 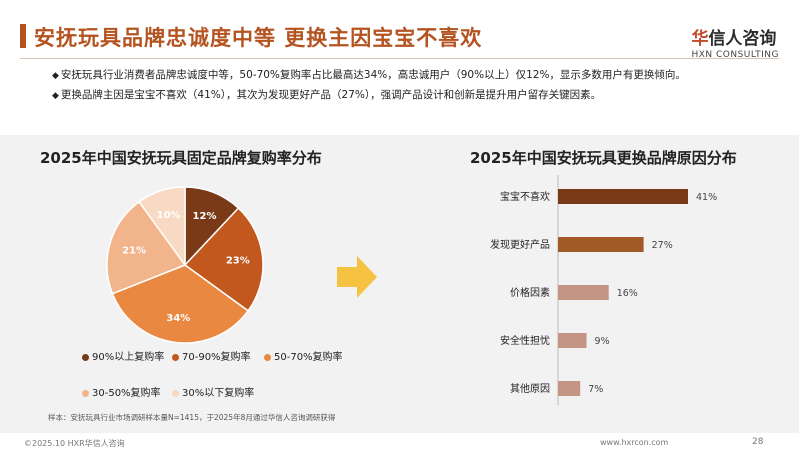 What do you see at coordinates (169, 215) in the screenshot?
I see `pie-slice-label: 10%` at bounding box center [169, 215].